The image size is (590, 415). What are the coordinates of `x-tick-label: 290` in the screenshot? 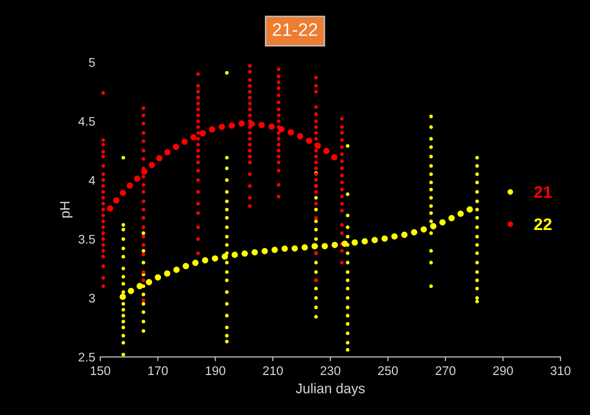 It's located at (503, 371).